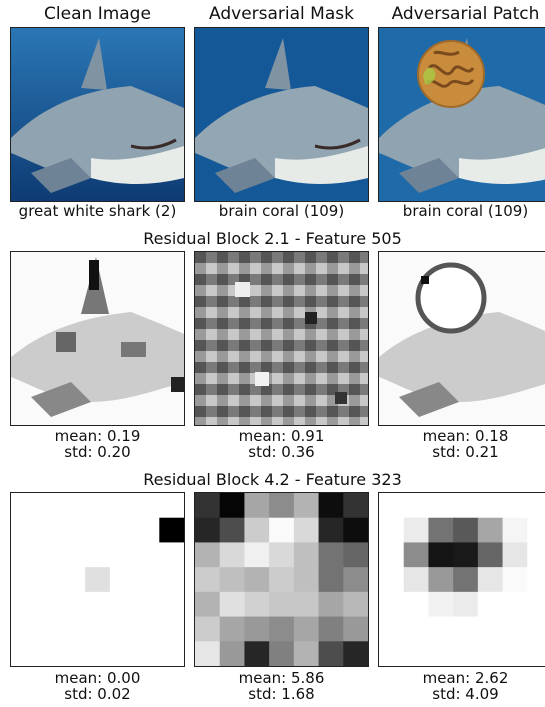  What do you see at coordinates (465, 436) in the screenshot?
I see `mean-patch-505: mean: 0.18` at bounding box center [465, 436].